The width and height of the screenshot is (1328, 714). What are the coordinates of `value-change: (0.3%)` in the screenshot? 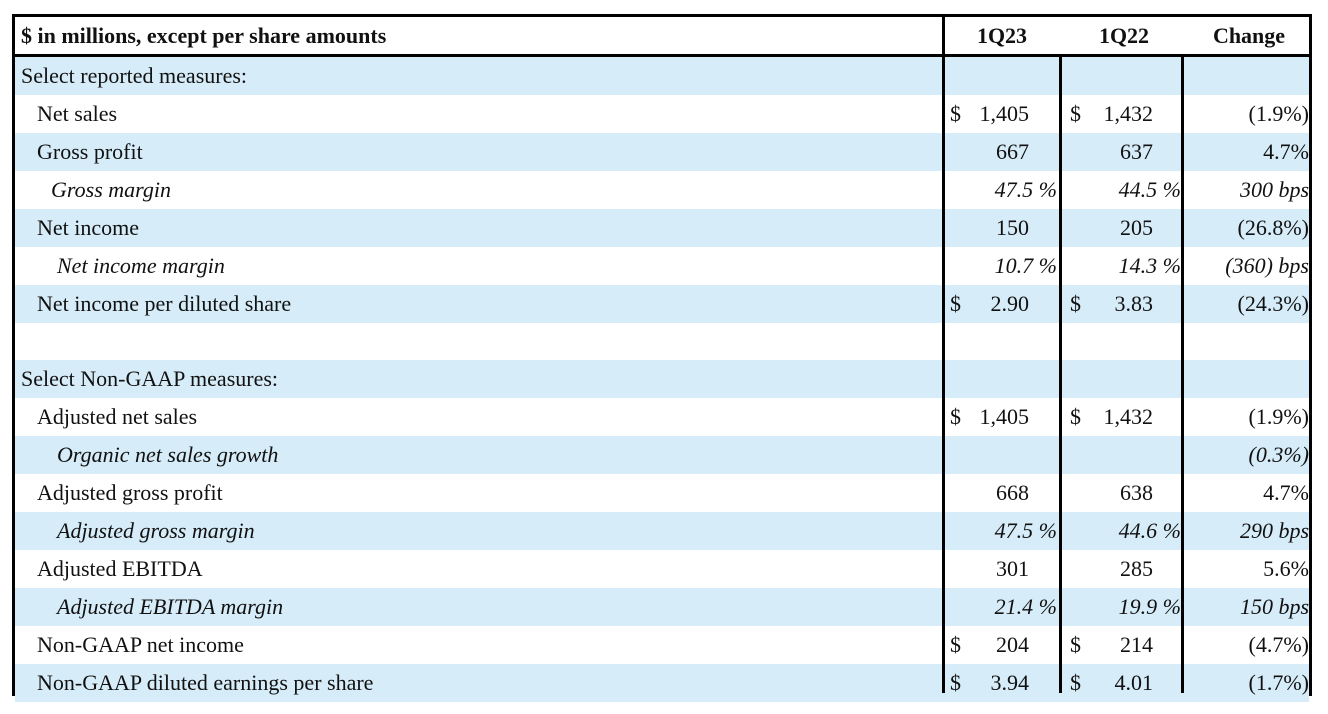 It's located at (1278, 454).